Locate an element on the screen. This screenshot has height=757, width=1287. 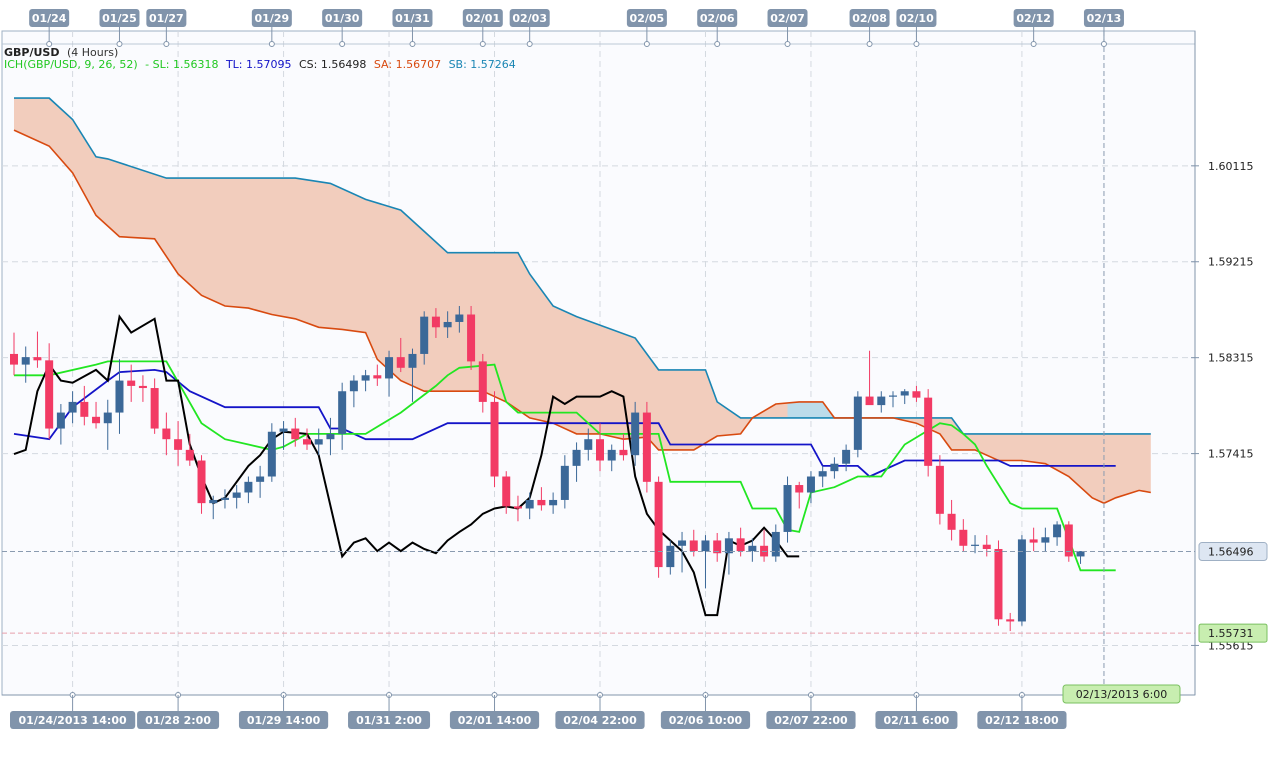
top-date-label: 01/30 is located at coordinates (342, 18).